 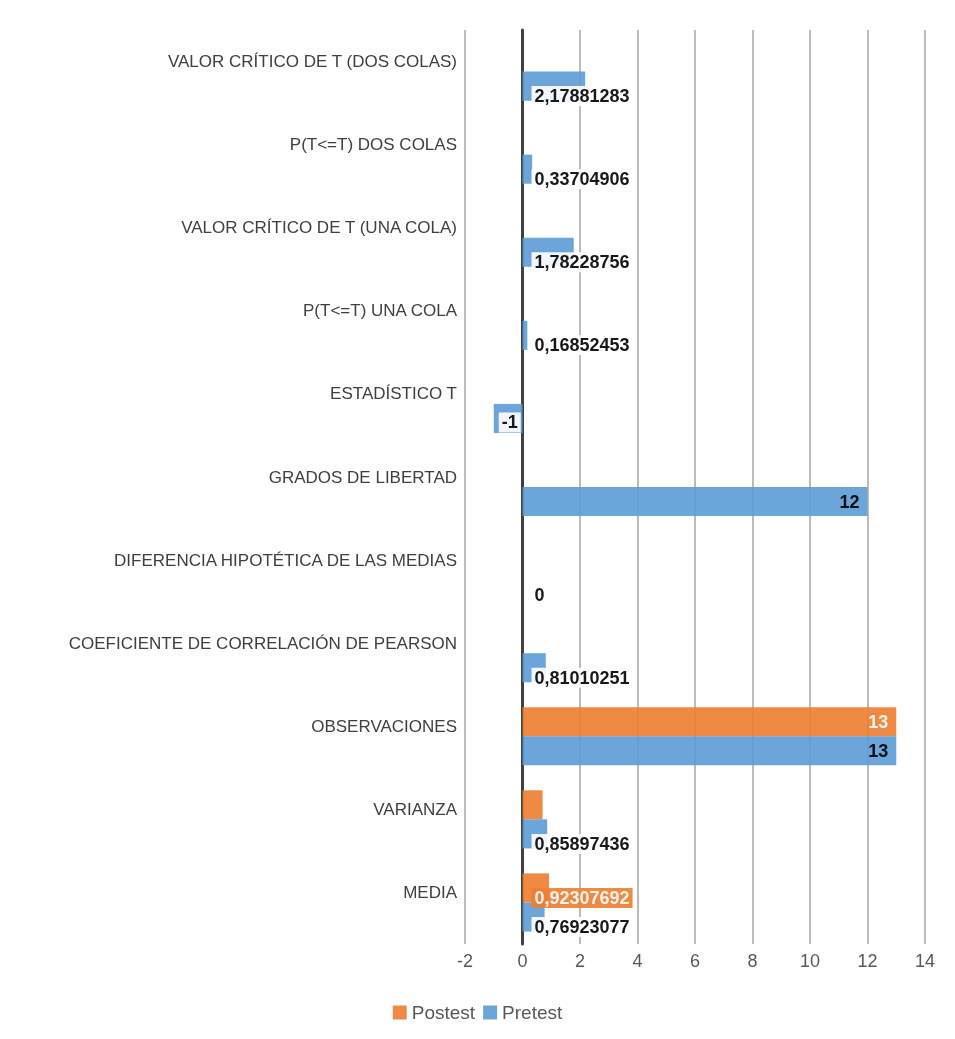 What do you see at coordinates (443, 1012) in the screenshot?
I see `legend-label: Postest` at bounding box center [443, 1012].